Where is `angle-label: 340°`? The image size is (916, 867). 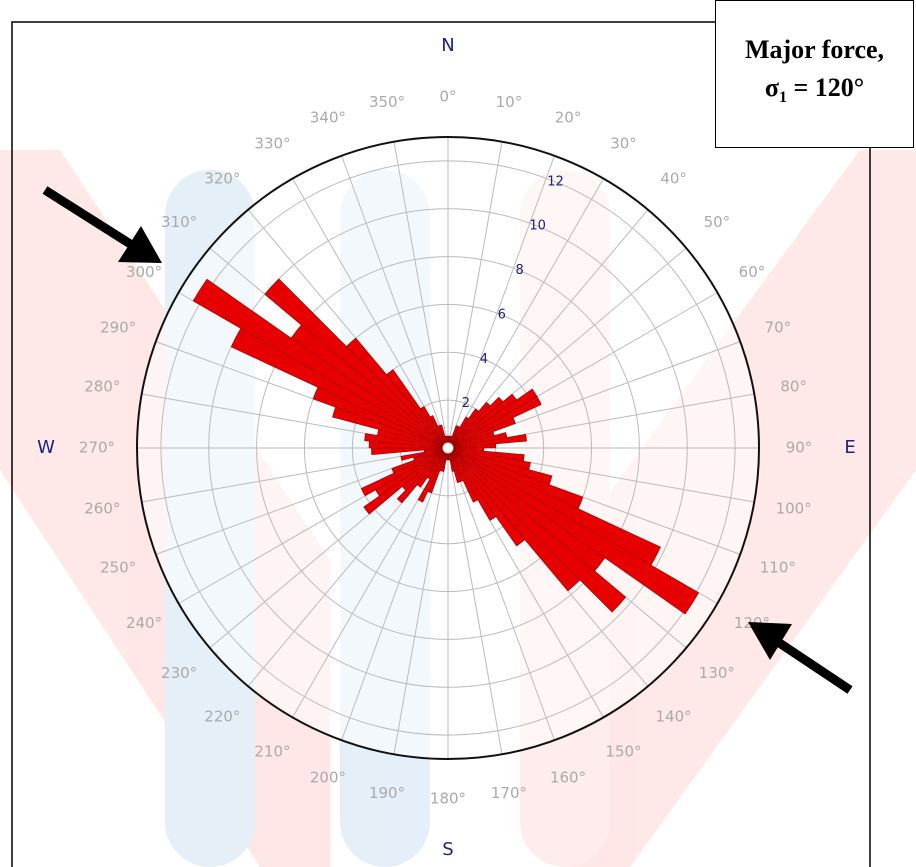
angle-label: 340° is located at coordinates (328, 118).